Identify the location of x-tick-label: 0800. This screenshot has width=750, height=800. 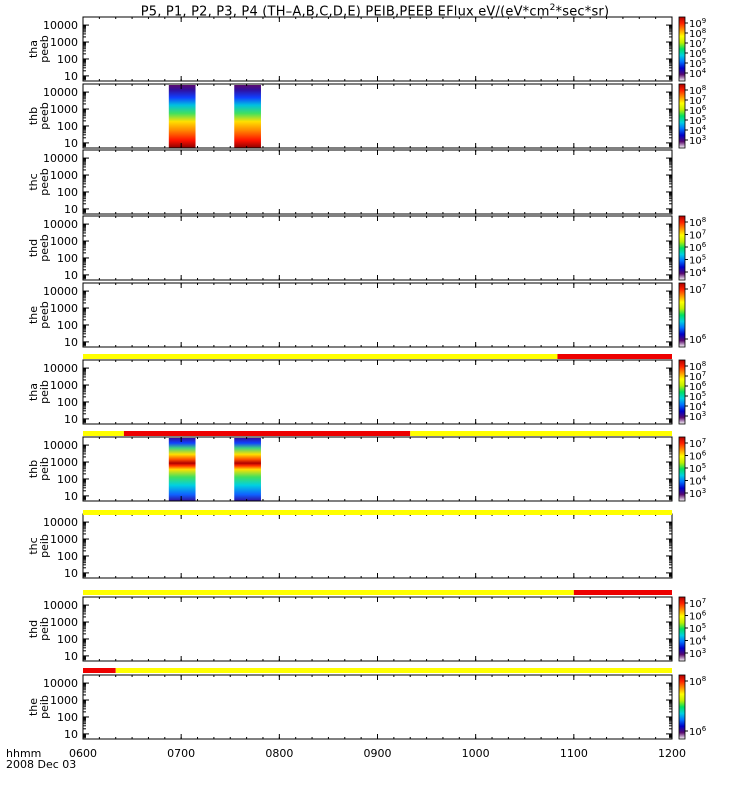
(279, 753).